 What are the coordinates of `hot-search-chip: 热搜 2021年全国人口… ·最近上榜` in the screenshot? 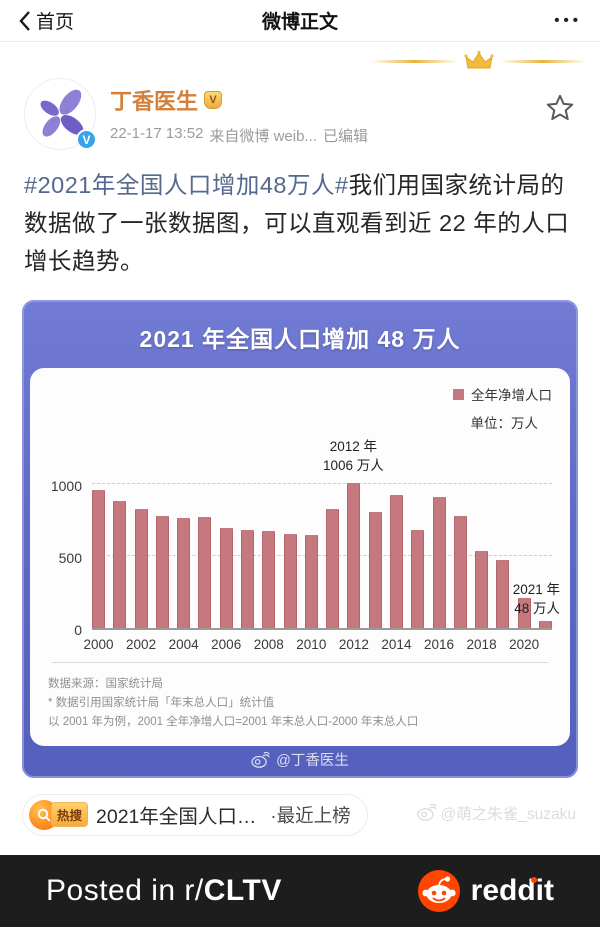 It's located at (195, 814).